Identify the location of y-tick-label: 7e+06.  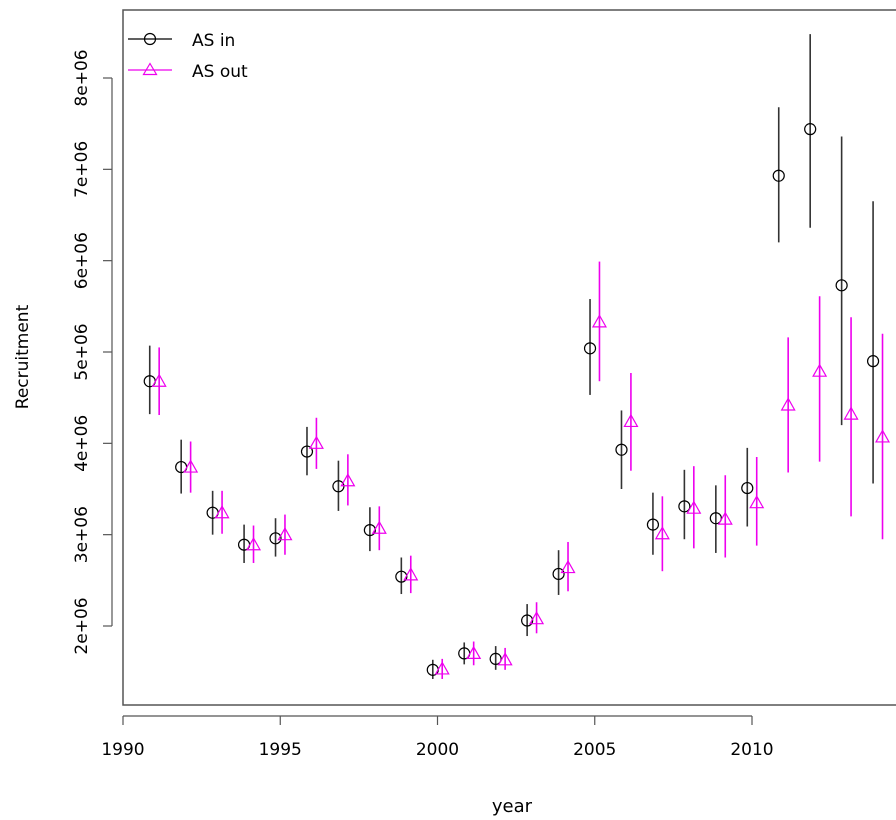
(82, 169).